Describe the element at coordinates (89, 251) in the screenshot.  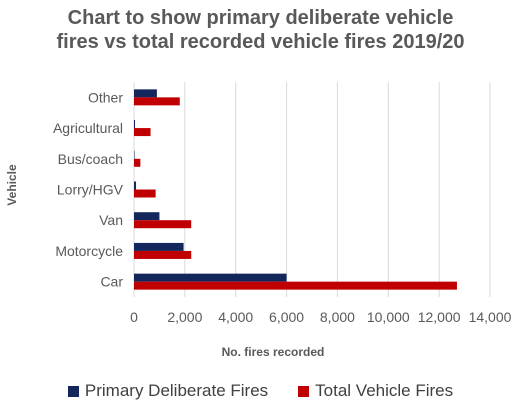
I see `y-tick-label: Motorcycle` at that location.